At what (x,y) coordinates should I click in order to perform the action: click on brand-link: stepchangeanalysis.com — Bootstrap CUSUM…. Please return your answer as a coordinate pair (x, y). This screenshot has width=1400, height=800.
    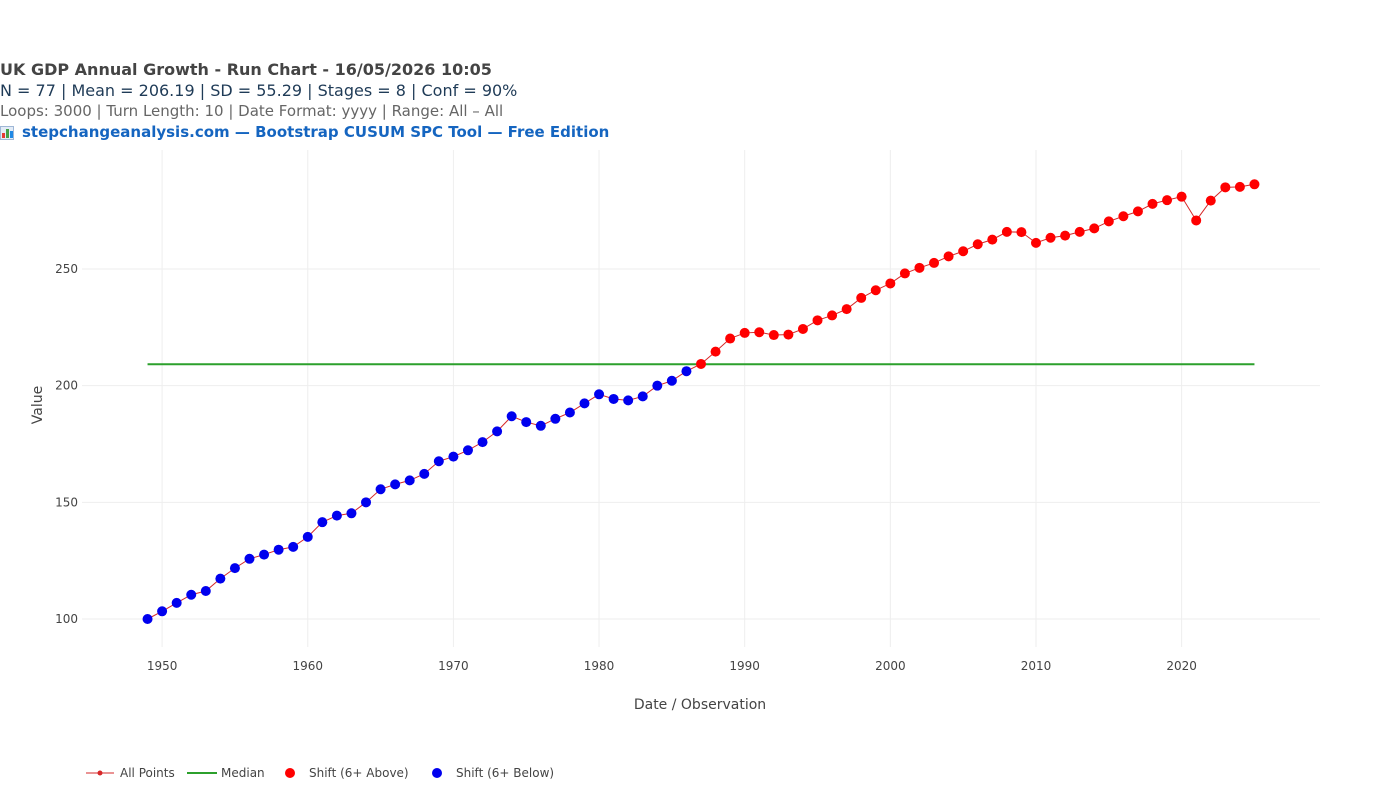
    Looking at the image, I should click on (600, 132).